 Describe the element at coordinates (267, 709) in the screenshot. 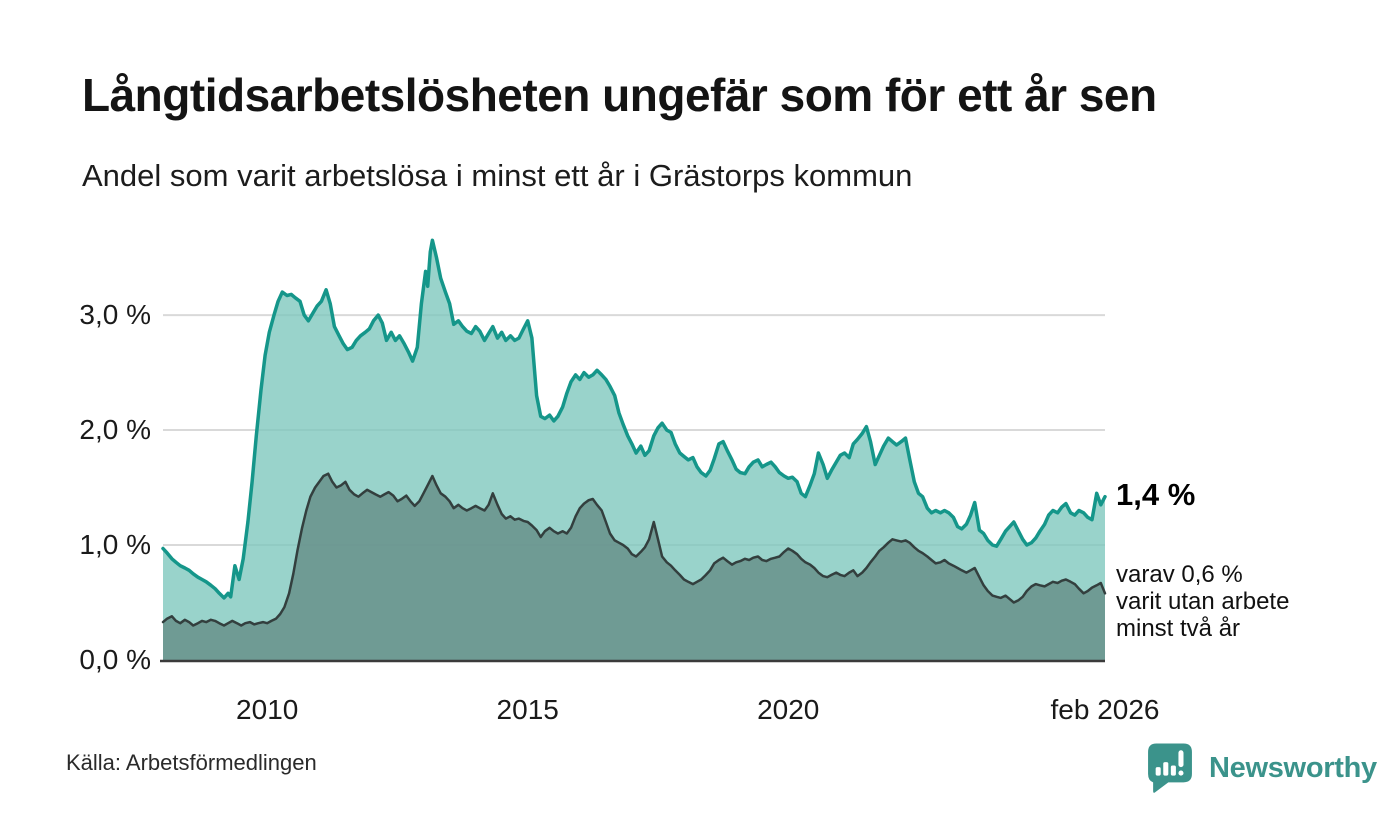

I see `x-axis-tick-label: 2010` at that location.